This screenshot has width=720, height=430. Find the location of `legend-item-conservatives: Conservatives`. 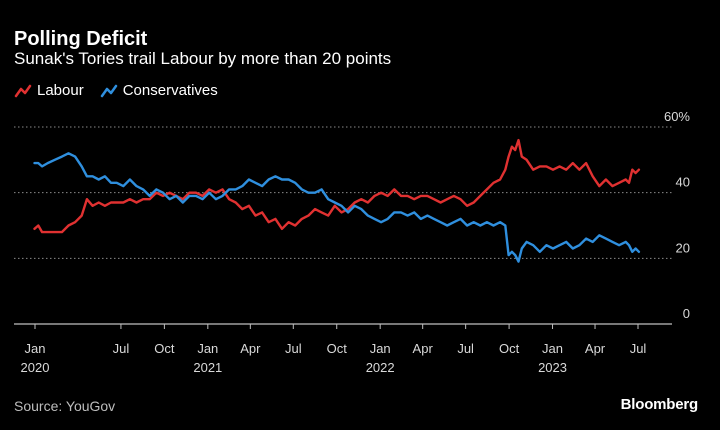

legend-item-conservatives: Conservatives is located at coordinates (159, 90).